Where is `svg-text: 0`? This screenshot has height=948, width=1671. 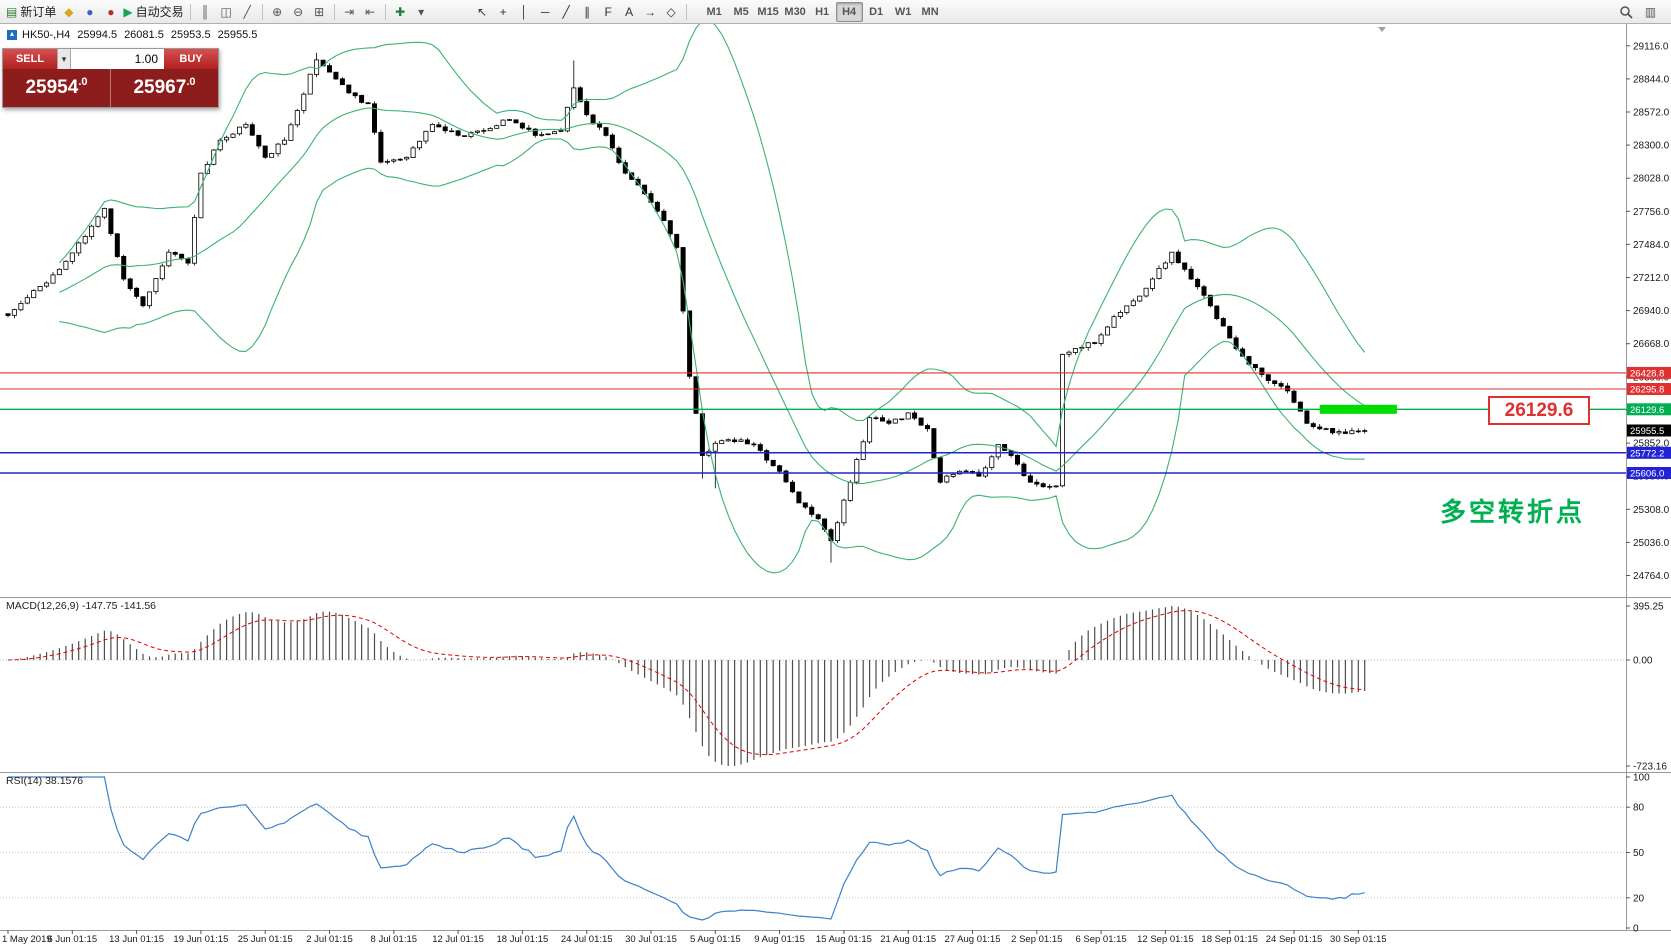
svg-text: 0 is located at coordinates (1636, 929).